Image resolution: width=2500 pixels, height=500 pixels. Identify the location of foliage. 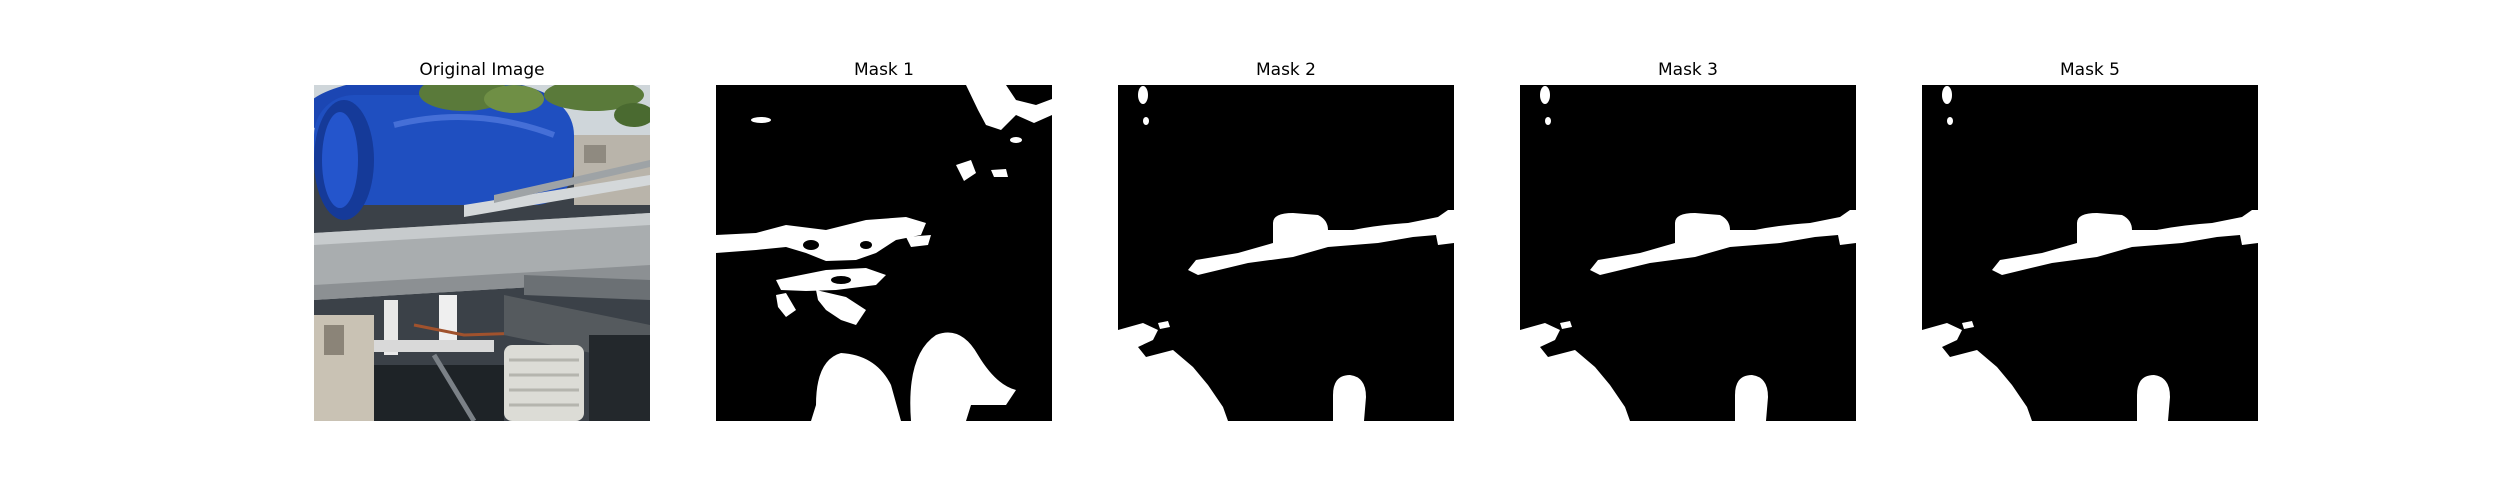
(534, 106).